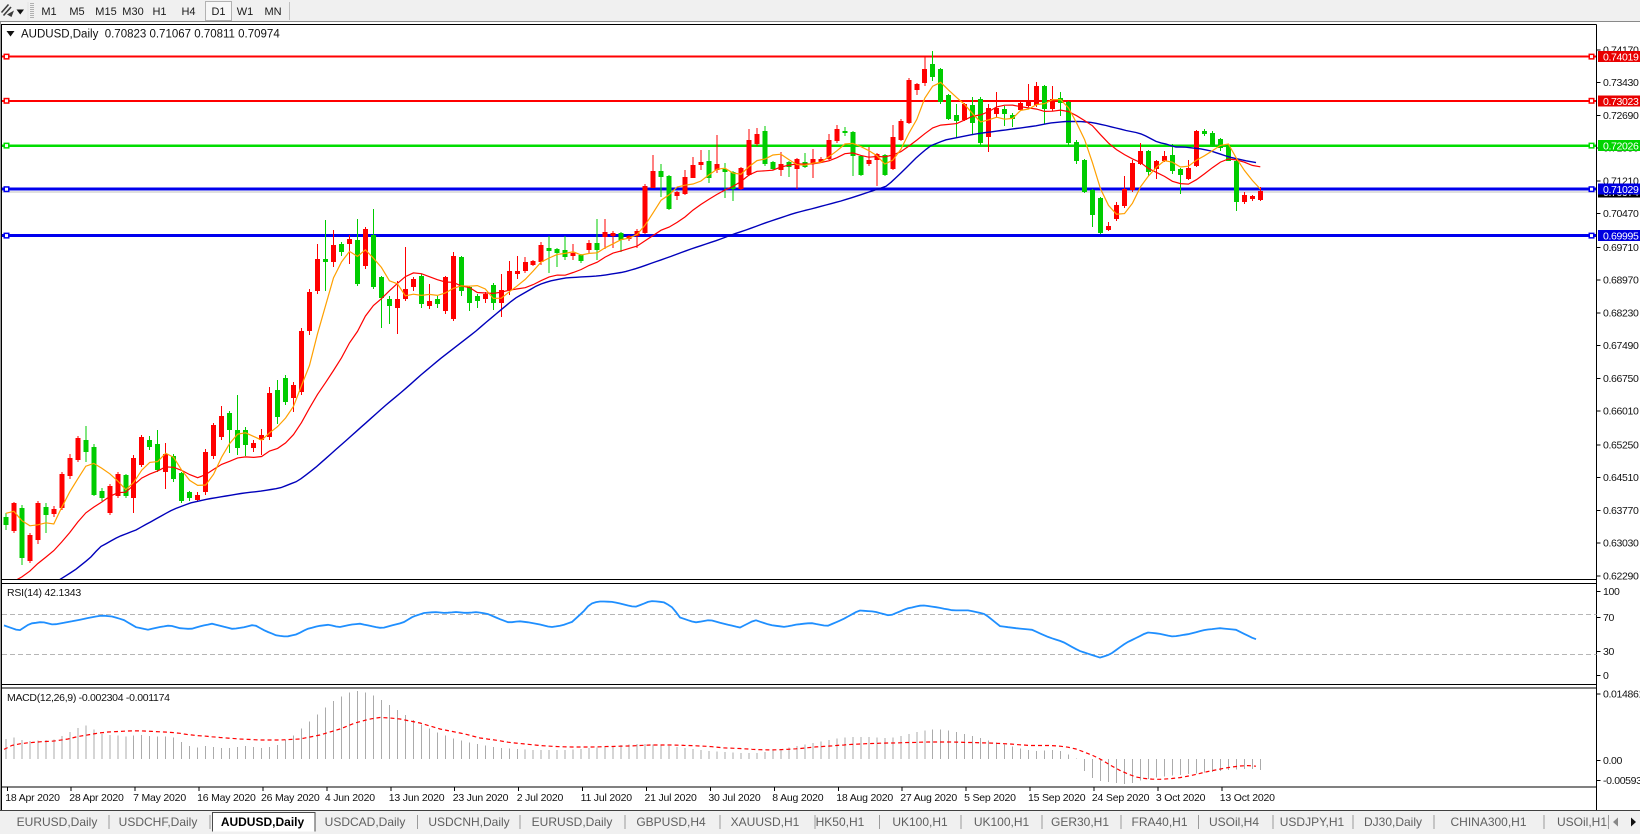 The width and height of the screenshot is (1640, 834). Describe the element at coordinates (365, 822) in the screenshot. I see `svg-text: USDCAD,Daily` at that location.